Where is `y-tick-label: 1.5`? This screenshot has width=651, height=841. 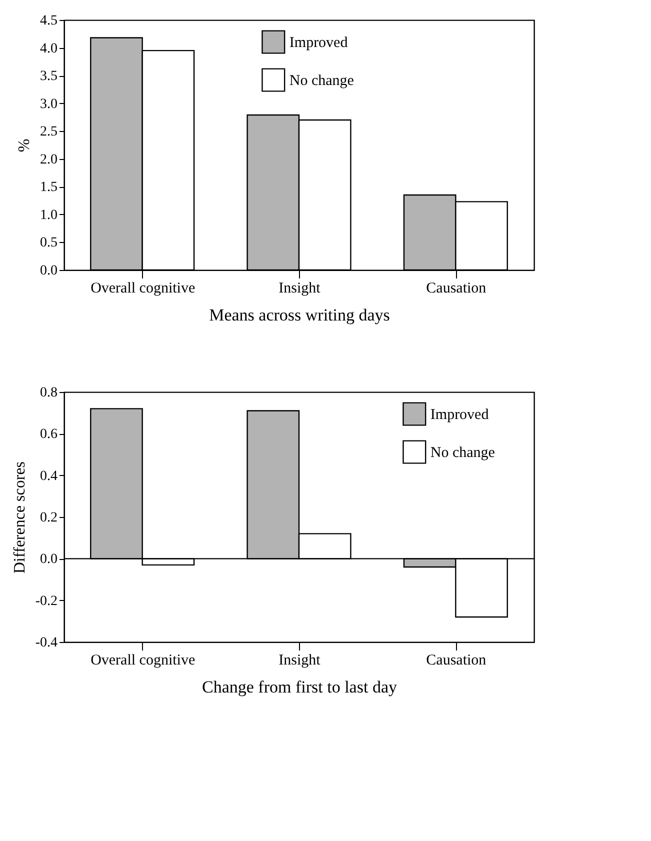
y-tick-label: 1.5 is located at coordinates (49, 188).